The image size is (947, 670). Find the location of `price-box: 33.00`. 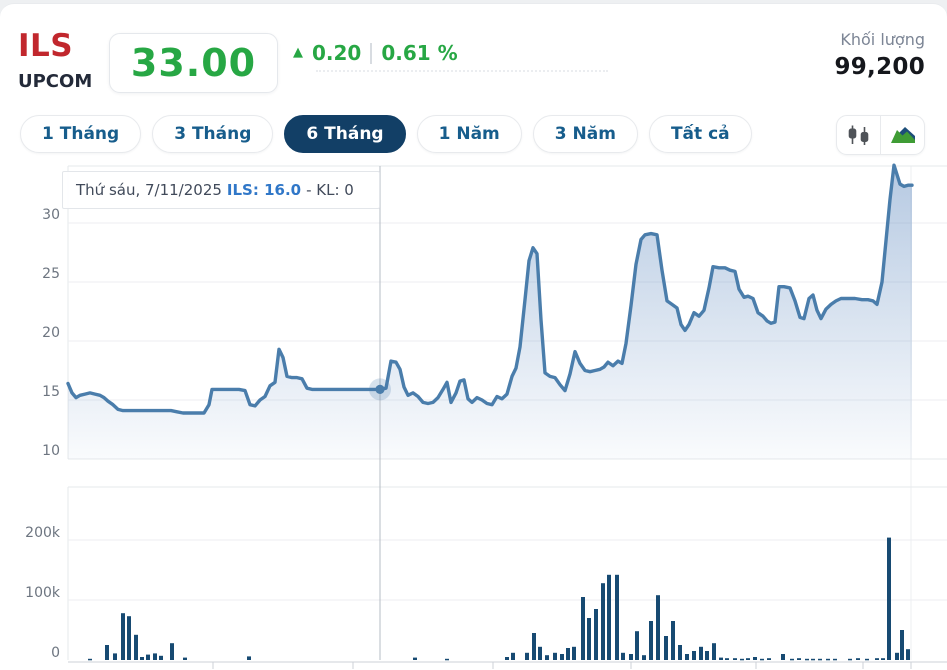

price-box: 33.00 is located at coordinates (193, 63).